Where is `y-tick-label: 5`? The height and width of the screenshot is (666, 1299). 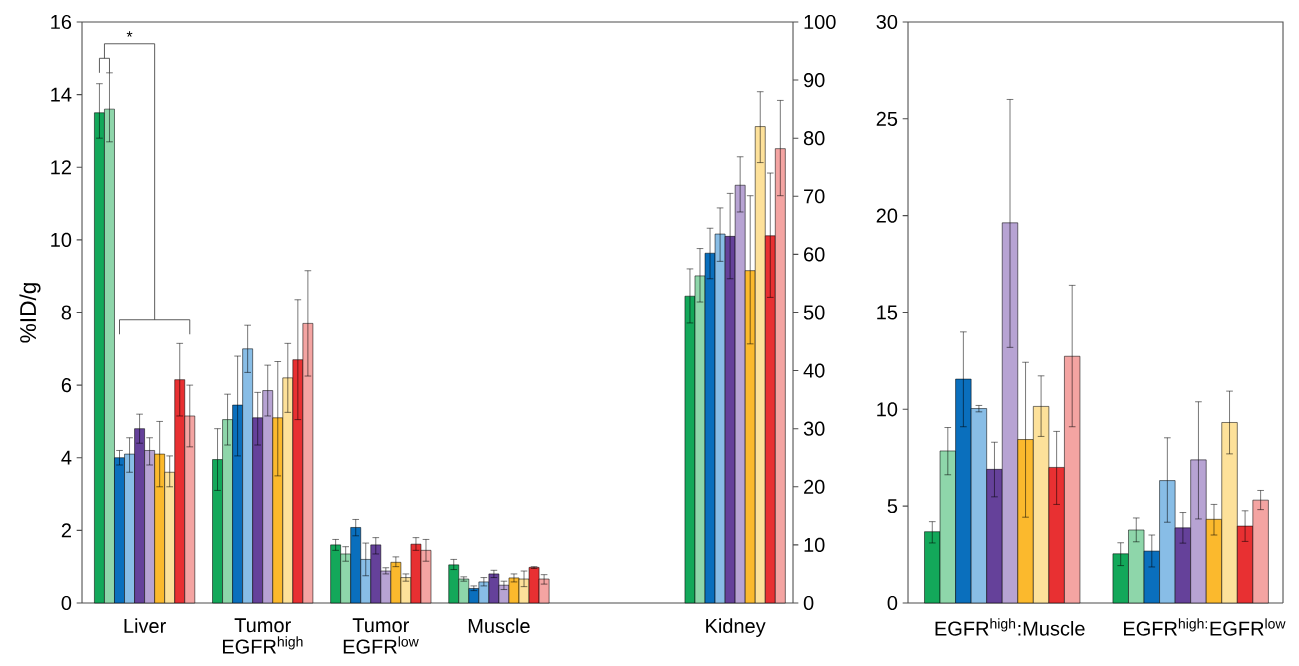
y-tick-label: 5 is located at coordinates (892, 506).